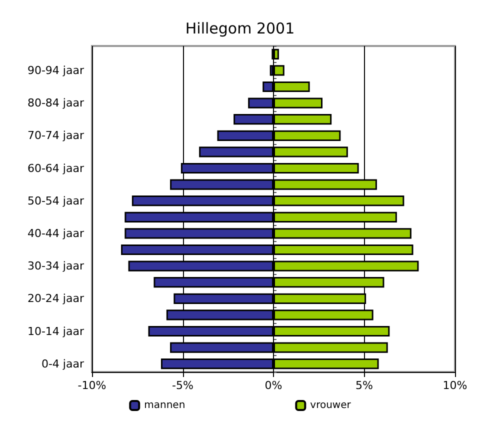  Describe the element at coordinates (92, 385) in the screenshot. I see `x-tick-label: -10%` at that location.